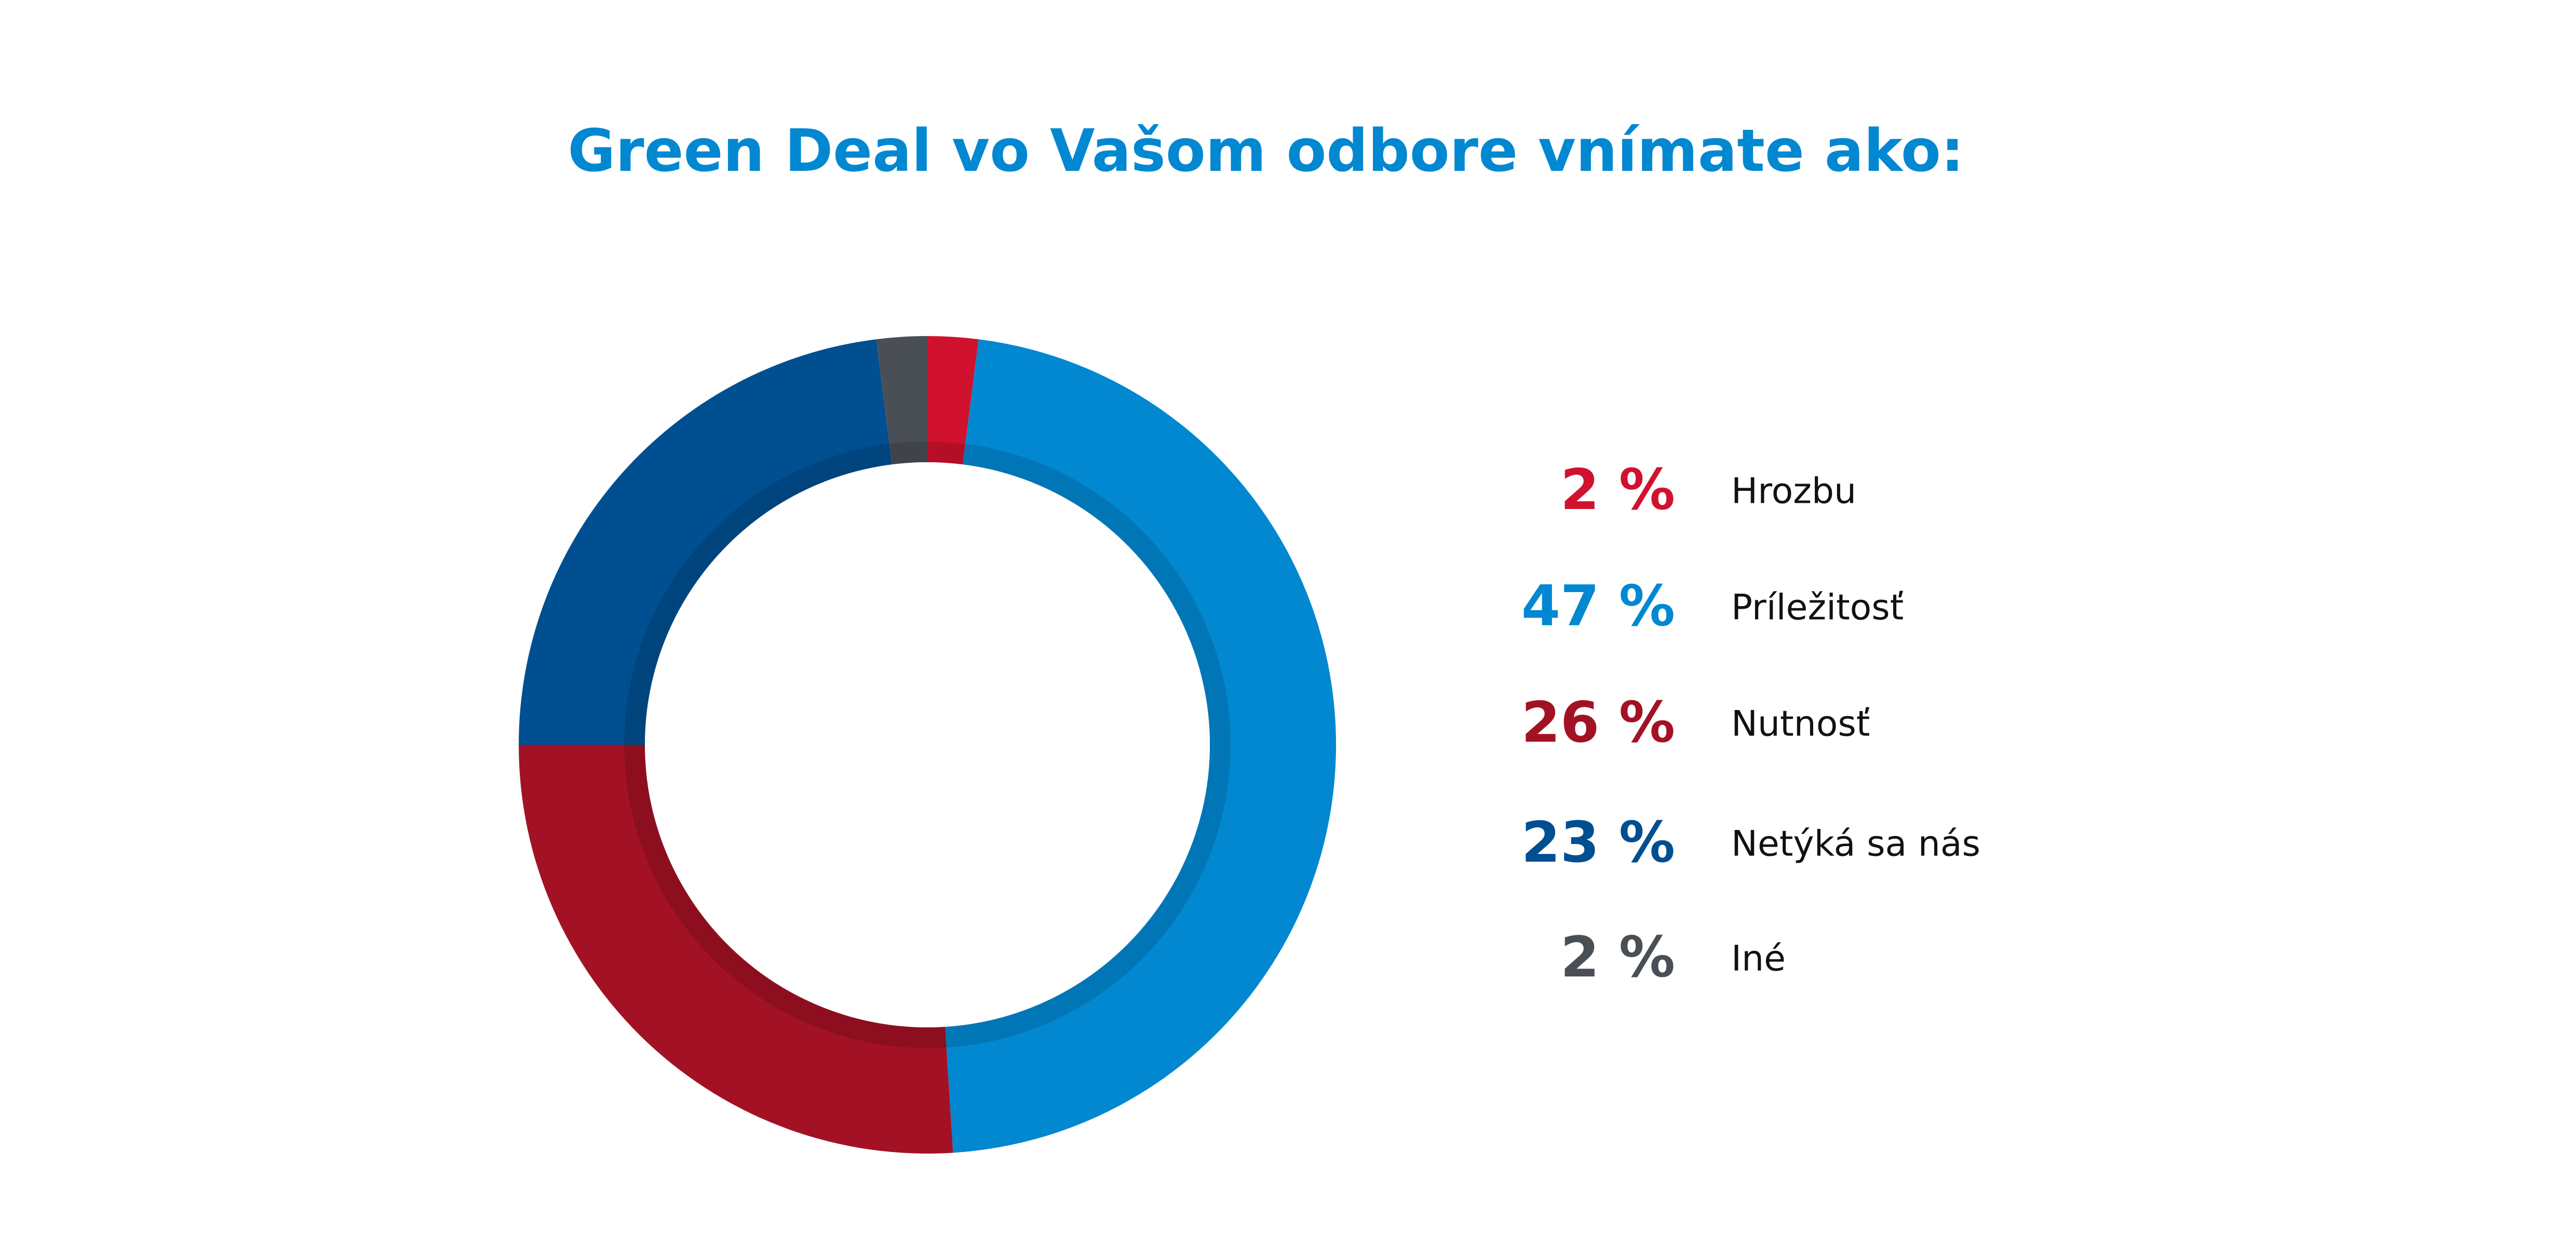 Image resolution: width=2576 pixels, height=1259 pixels. What do you see at coordinates (1598, 843) in the screenshot?
I see `legend-value: 23 %` at bounding box center [1598, 843].